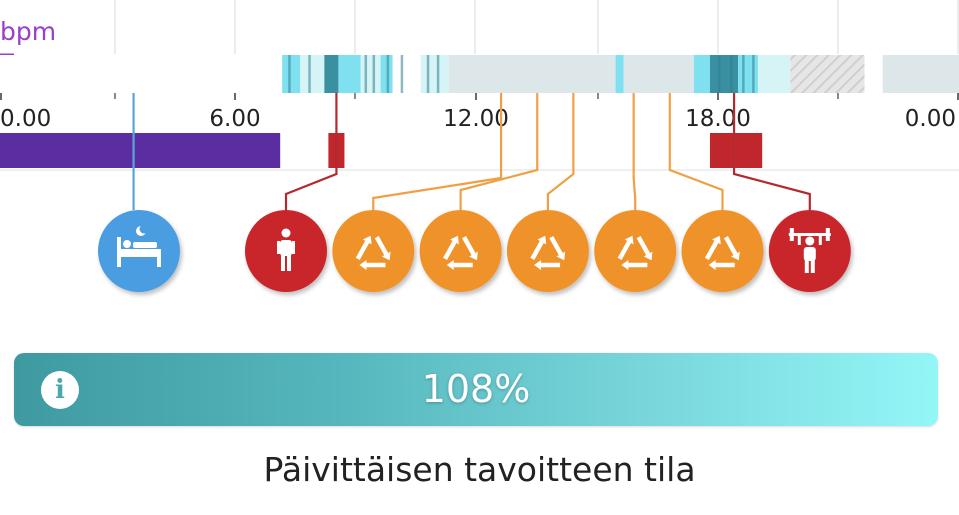  What do you see at coordinates (139, 245) in the screenshot?
I see `sleep-icon` at bounding box center [139, 245].